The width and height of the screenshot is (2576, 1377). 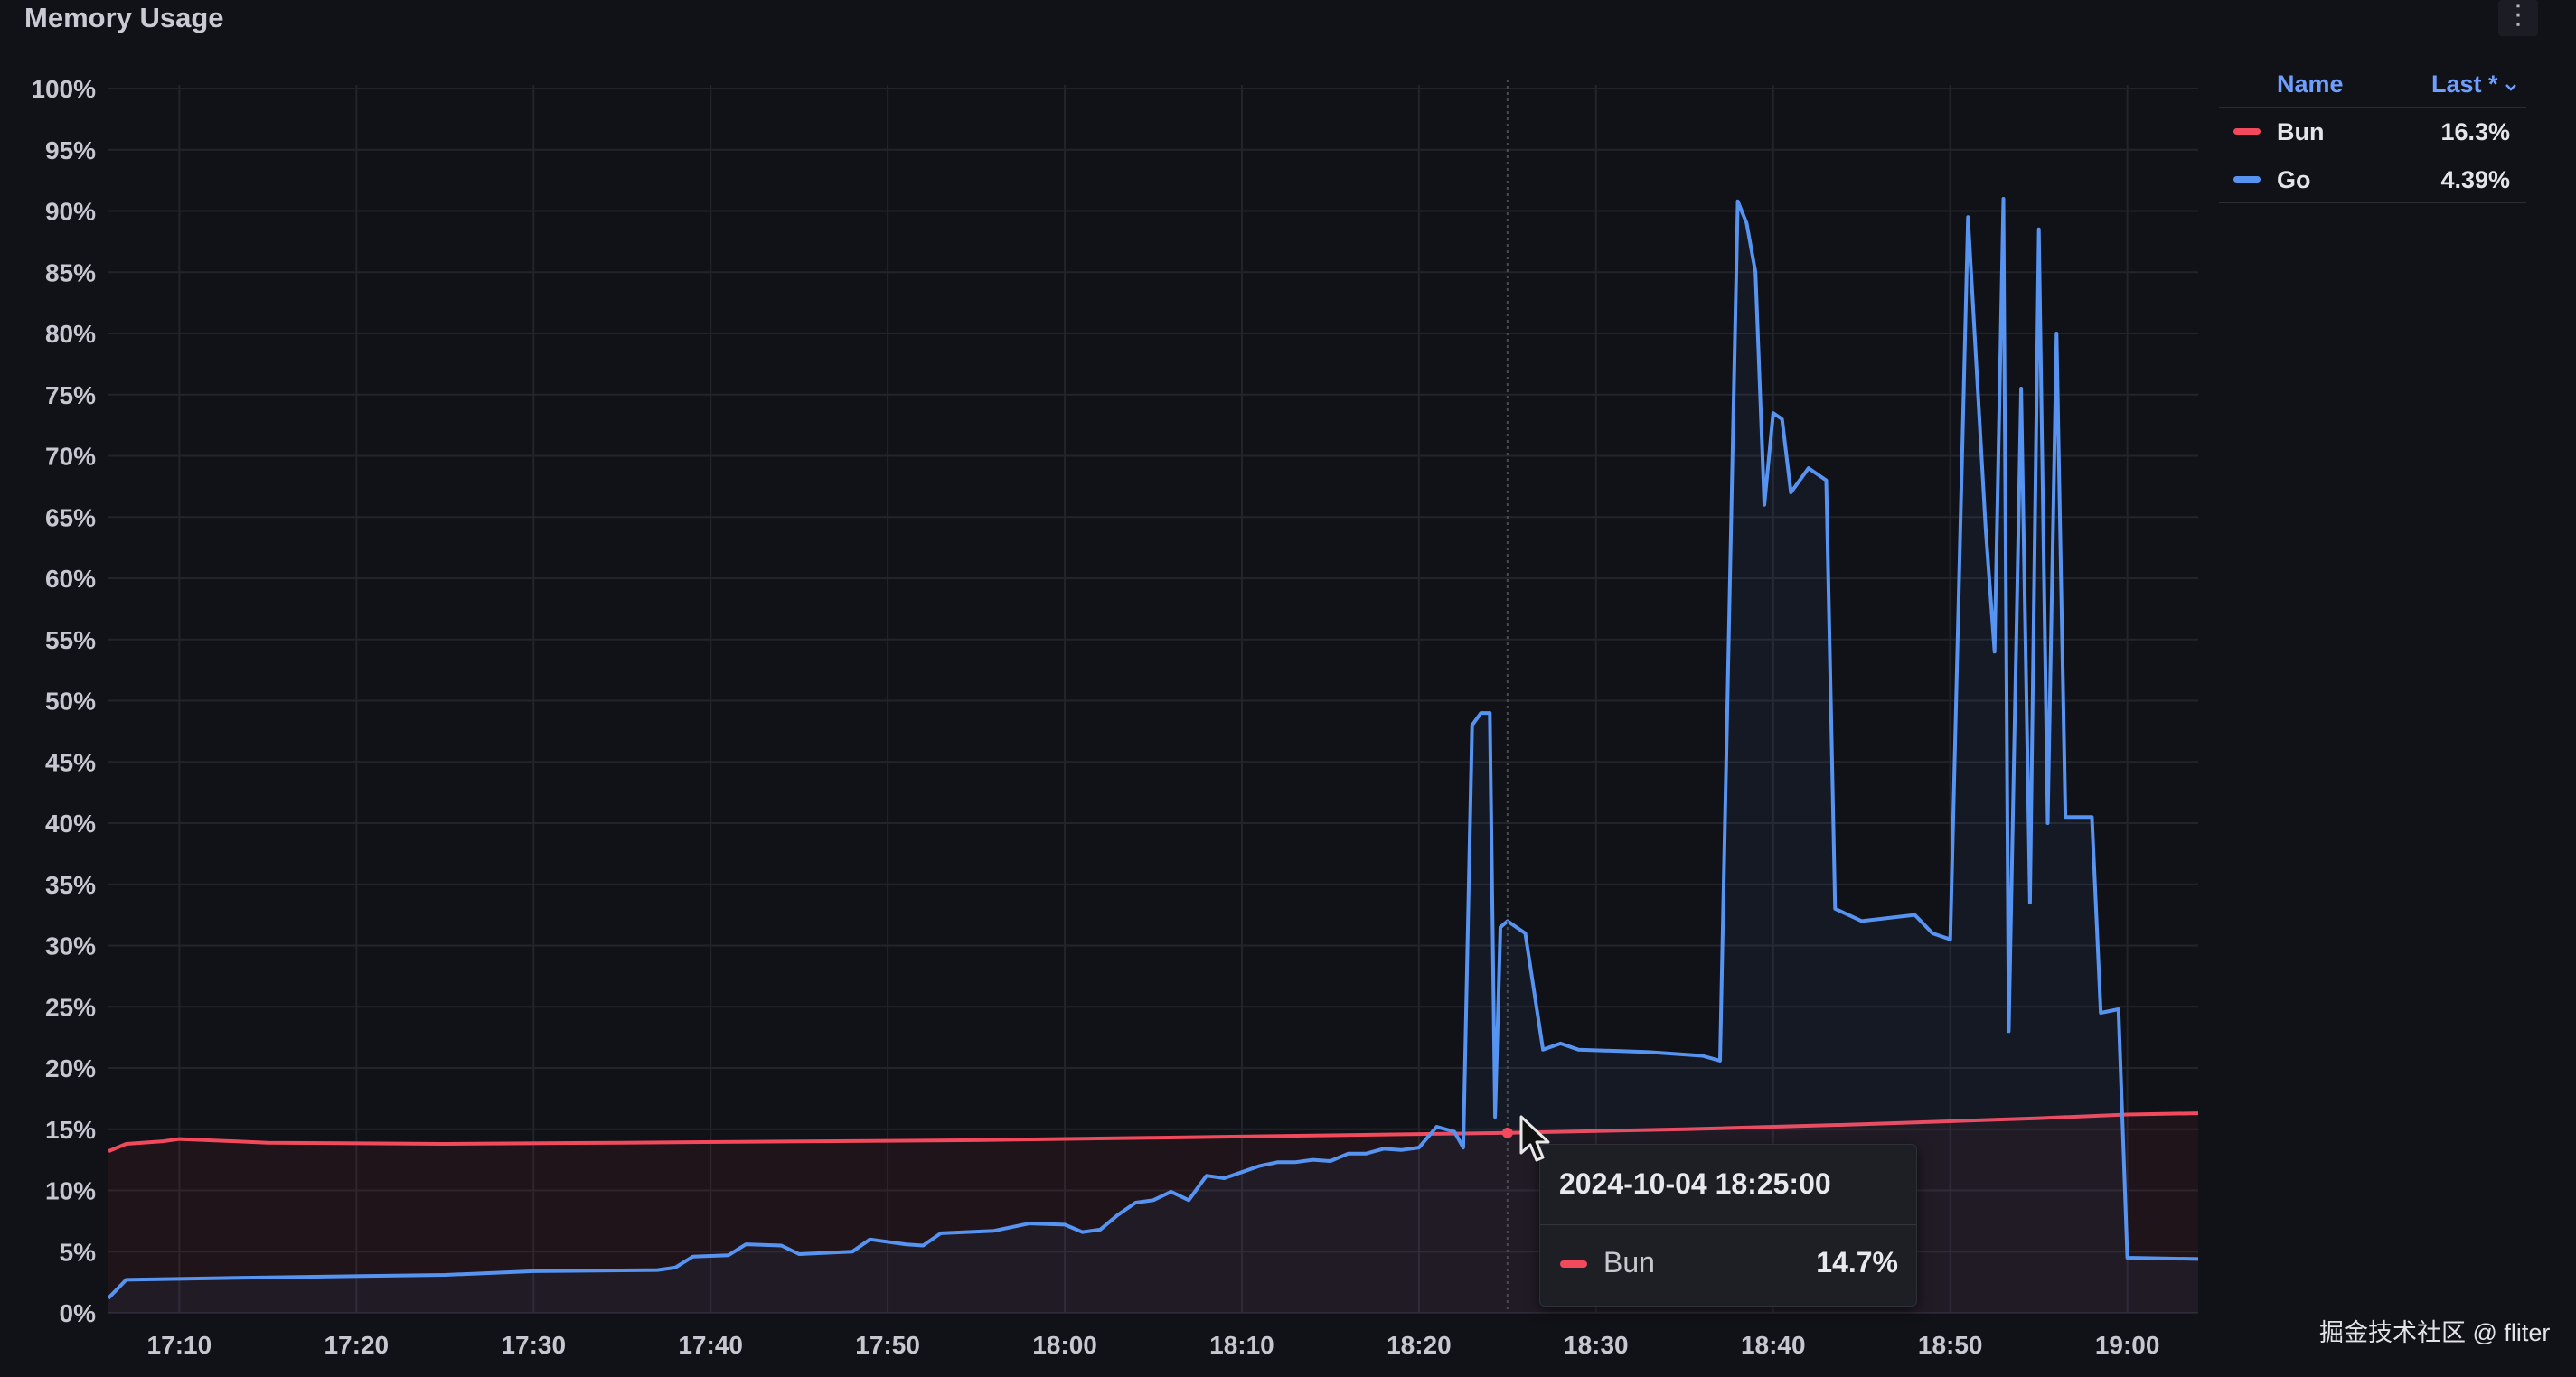 I want to click on x-tick-label: 17:30, so click(x=534, y=1345).